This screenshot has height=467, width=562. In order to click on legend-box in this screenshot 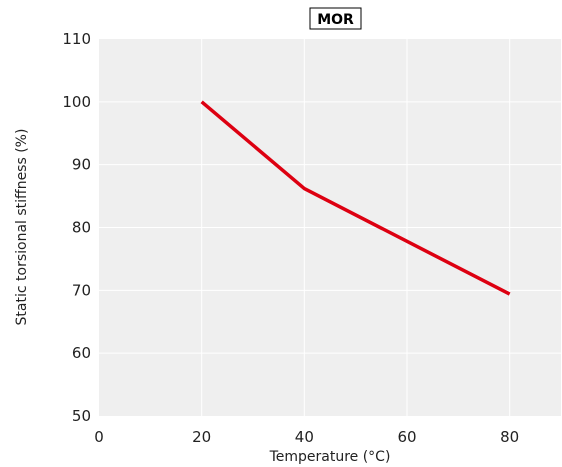, I will do `click(335, 18)`.